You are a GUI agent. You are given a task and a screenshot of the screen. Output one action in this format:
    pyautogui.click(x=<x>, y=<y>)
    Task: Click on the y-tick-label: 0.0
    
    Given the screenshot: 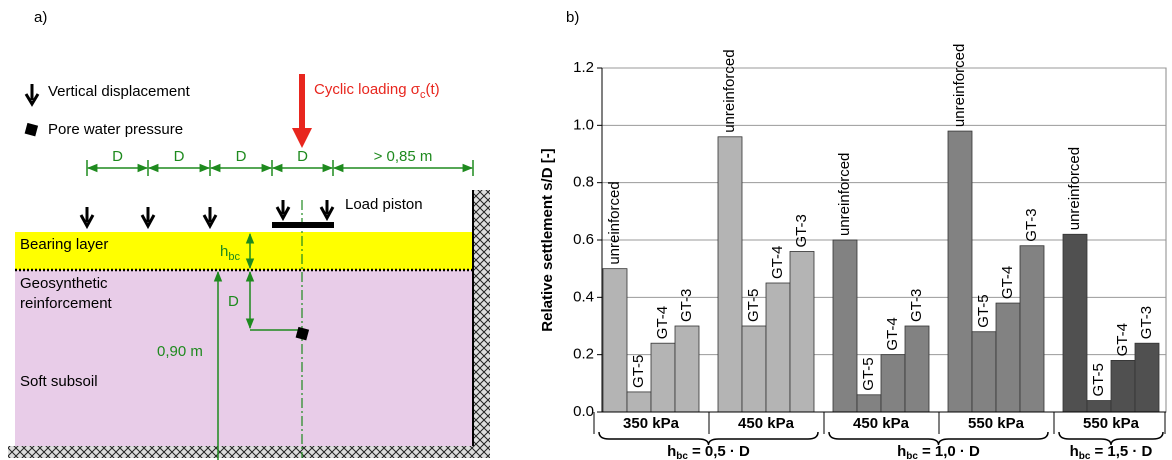 What is the action you would take?
    pyautogui.click(x=583, y=411)
    